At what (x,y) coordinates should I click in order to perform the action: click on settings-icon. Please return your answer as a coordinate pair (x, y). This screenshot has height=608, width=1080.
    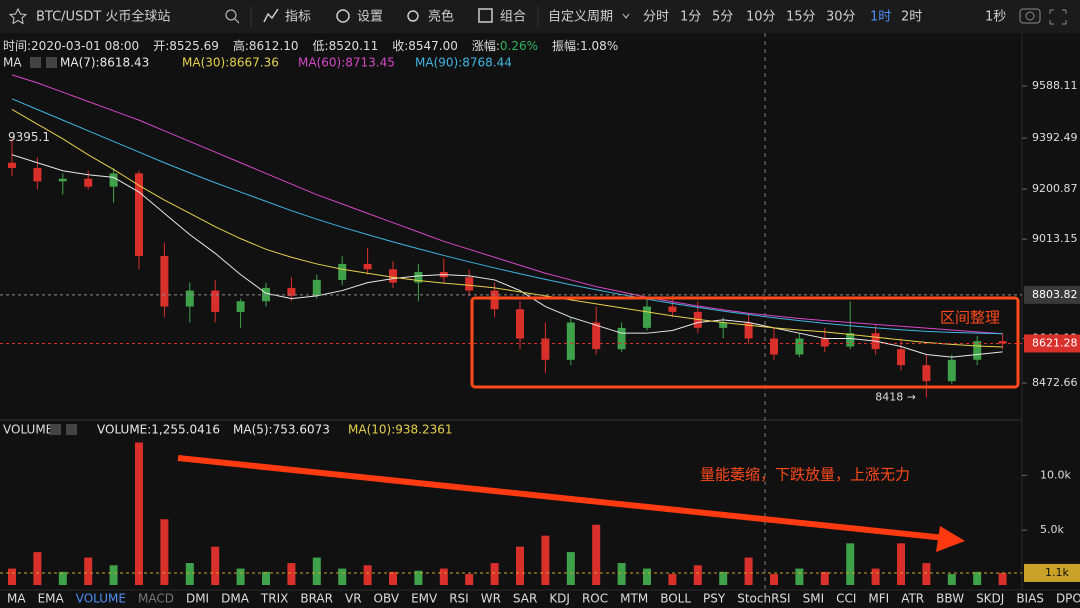
    Looking at the image, I should click on (343, 16).